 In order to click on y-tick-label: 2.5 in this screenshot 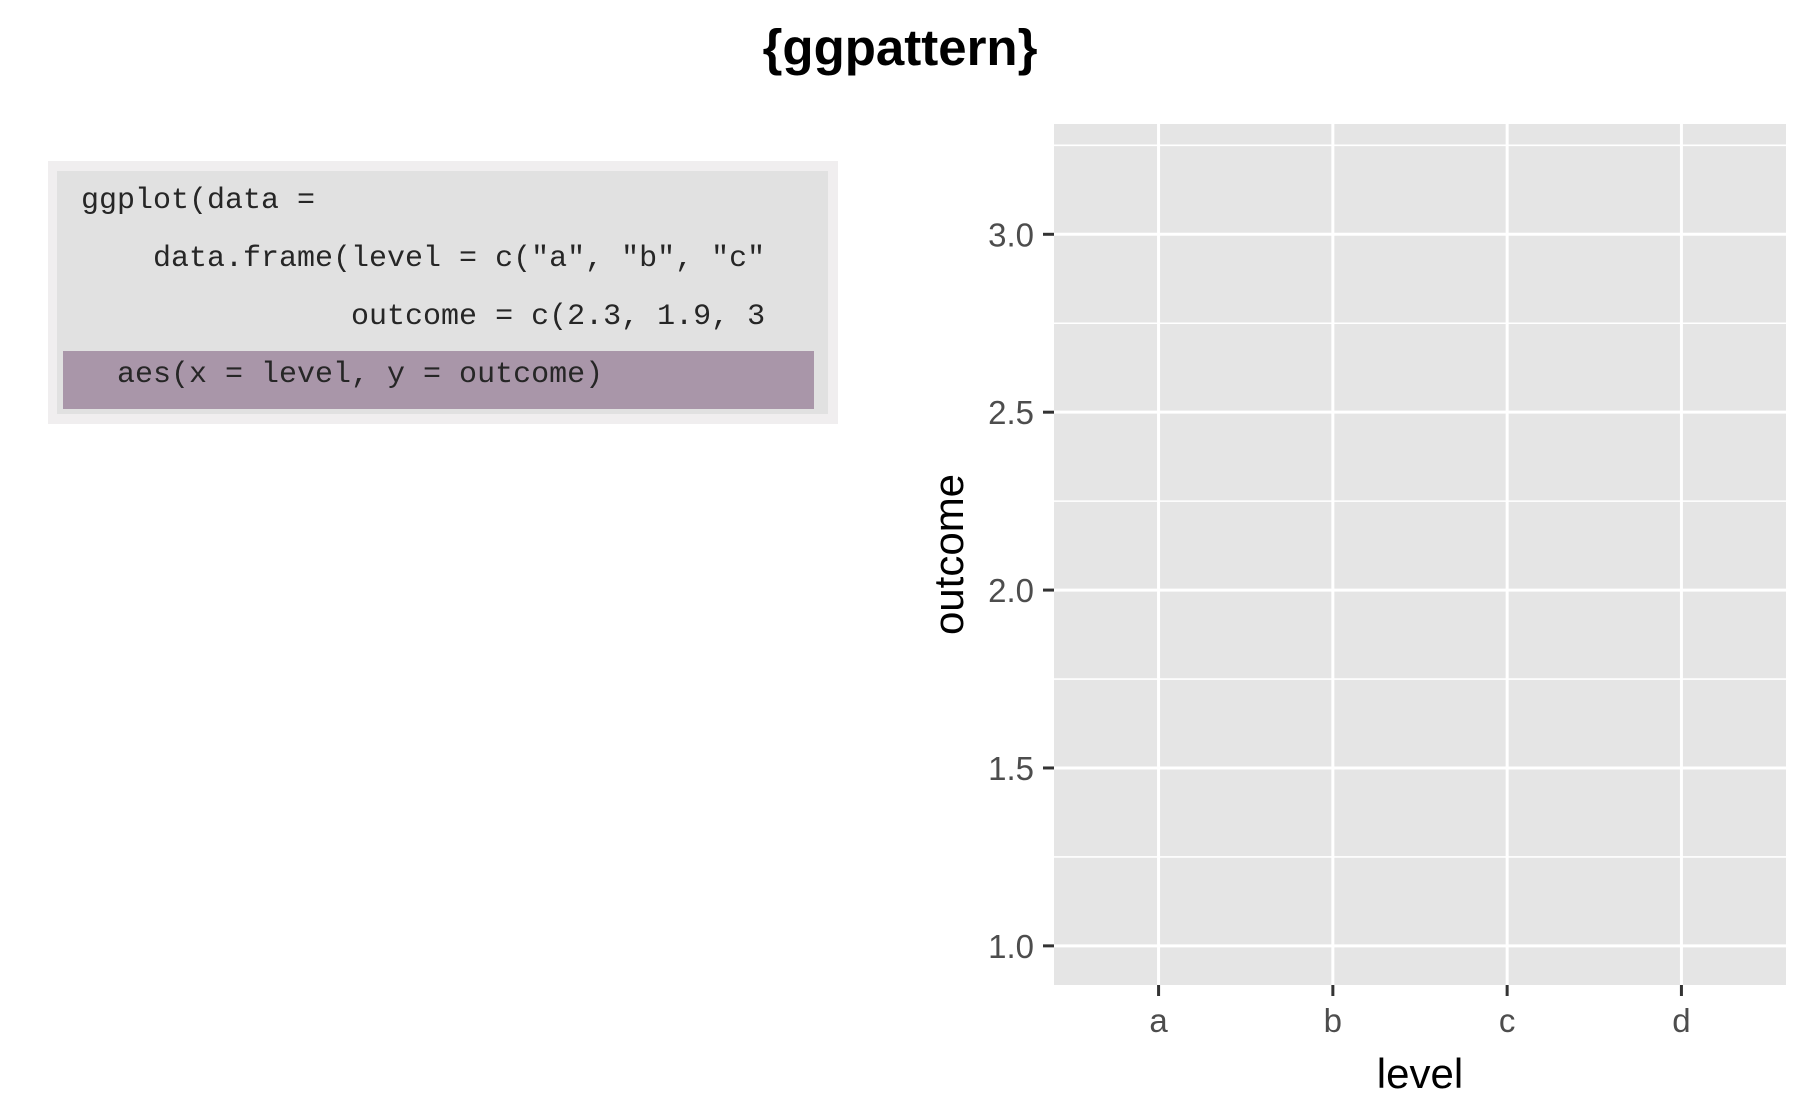, I will do `click(1011, 412)`.